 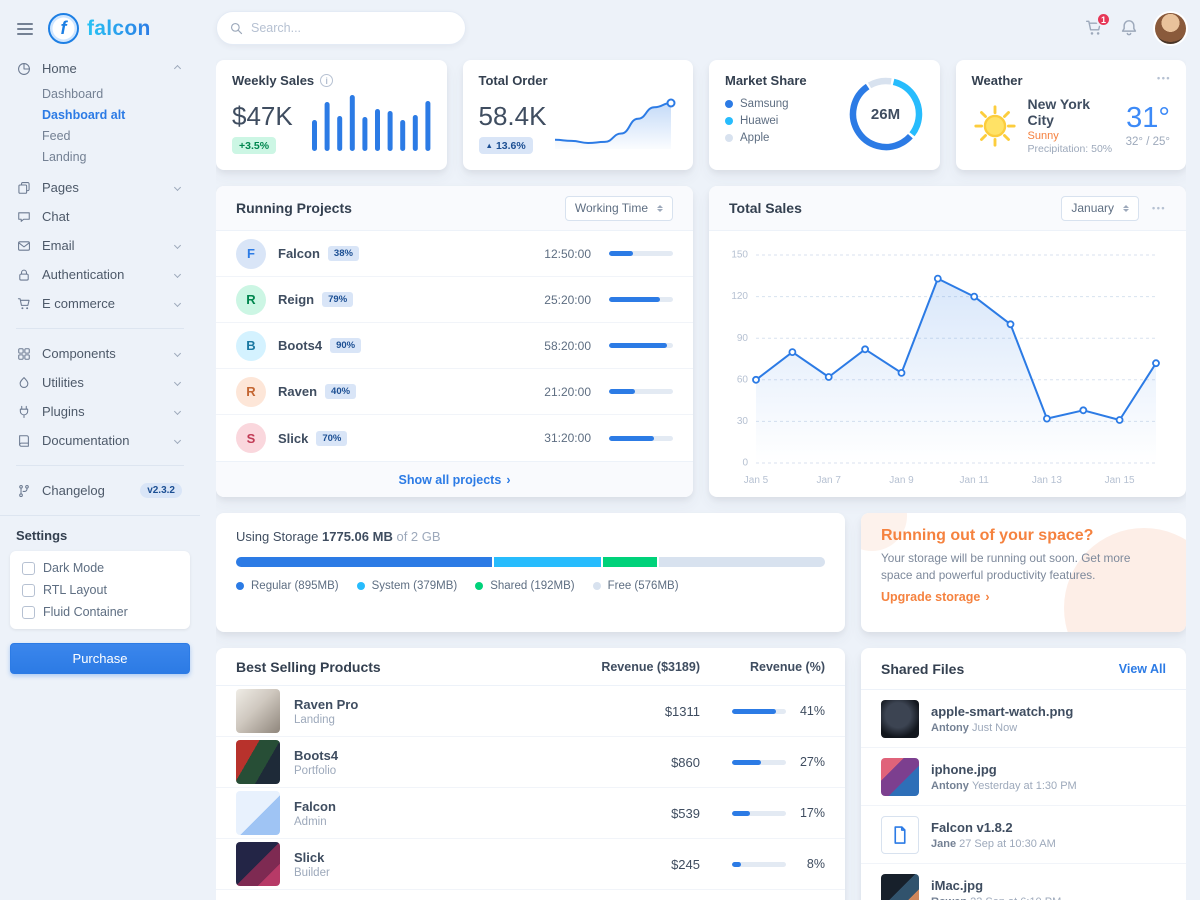 I want to click on falcon-logo-icon: f, so click(x=63, y=28).